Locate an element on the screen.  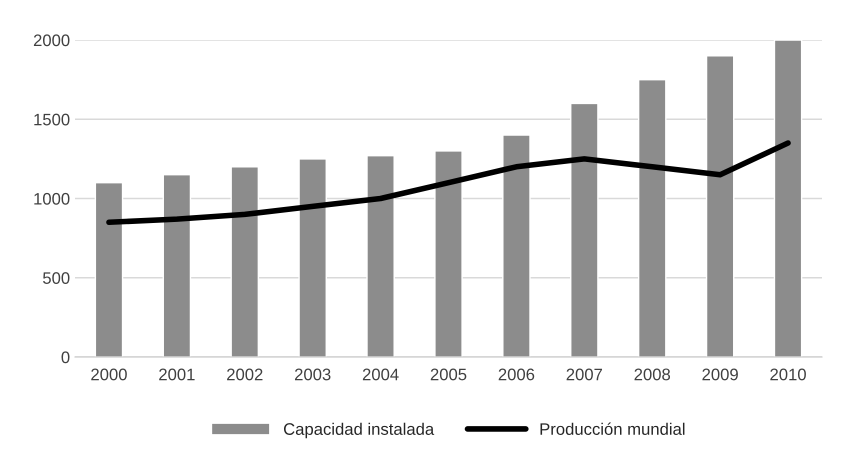
y-tick-label: 1500 is located at coordinates (52, 120).